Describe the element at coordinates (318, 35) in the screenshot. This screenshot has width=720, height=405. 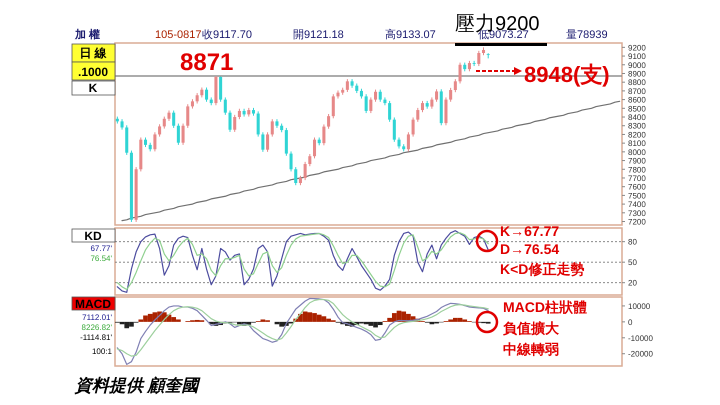
I see `text: 開9121.18` at that location.